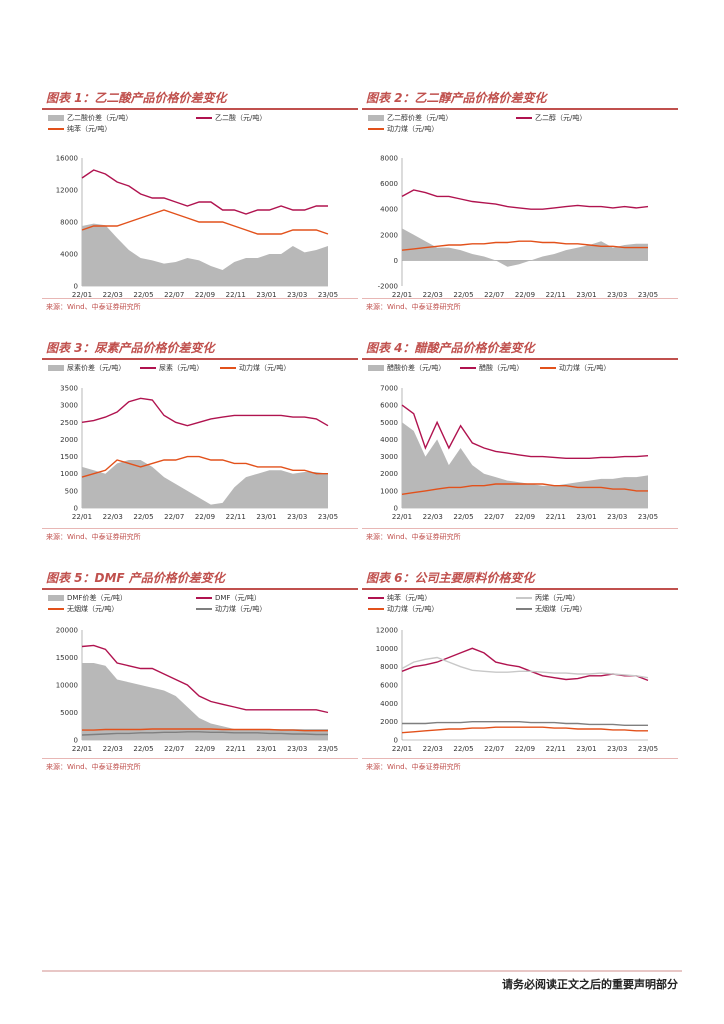 This screenshot has height=1024, width=724. What do you see at coordinates (97, 598) in the screenshot?
I see `legend-label: DMF价差（元/吨）` at bounding box center [97, 598].